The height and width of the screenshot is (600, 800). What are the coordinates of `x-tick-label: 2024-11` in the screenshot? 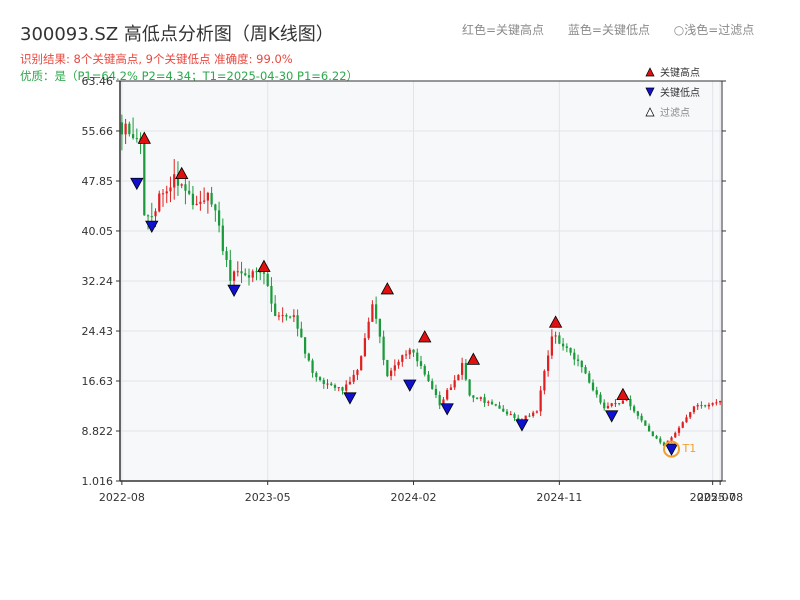 It's located at (559, 497).